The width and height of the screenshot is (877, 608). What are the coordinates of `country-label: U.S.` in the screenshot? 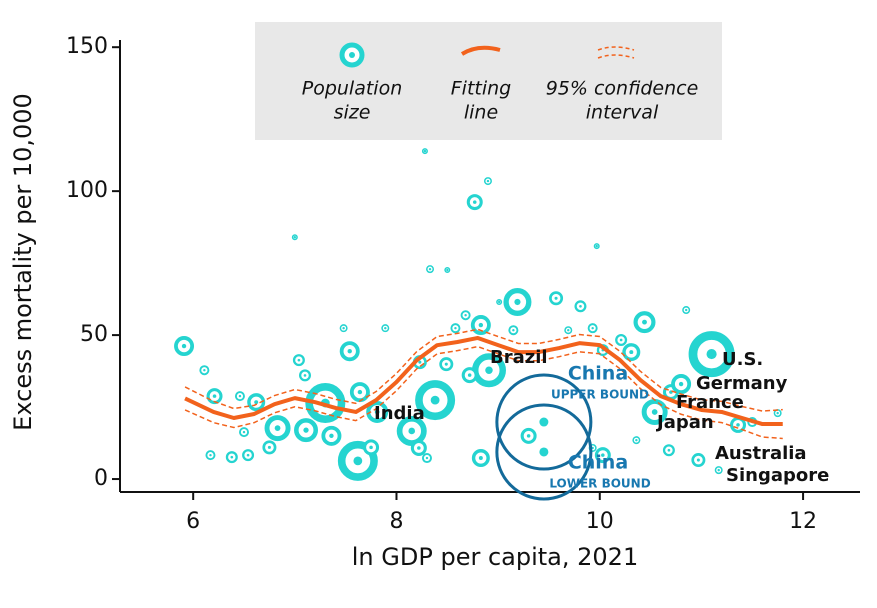 It's located at (742, 359).